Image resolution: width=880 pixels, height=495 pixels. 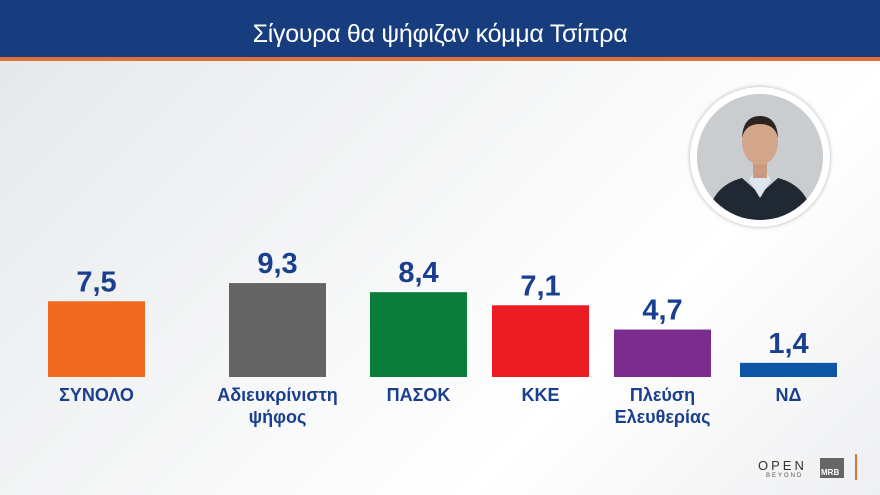 What do you see at coordinates (440, 34) in the screenshot?
I see `chart-title: Σίγουρα θα ψήφιζαν κόμμα Τσίπρα` at bounding box center [440, 34].